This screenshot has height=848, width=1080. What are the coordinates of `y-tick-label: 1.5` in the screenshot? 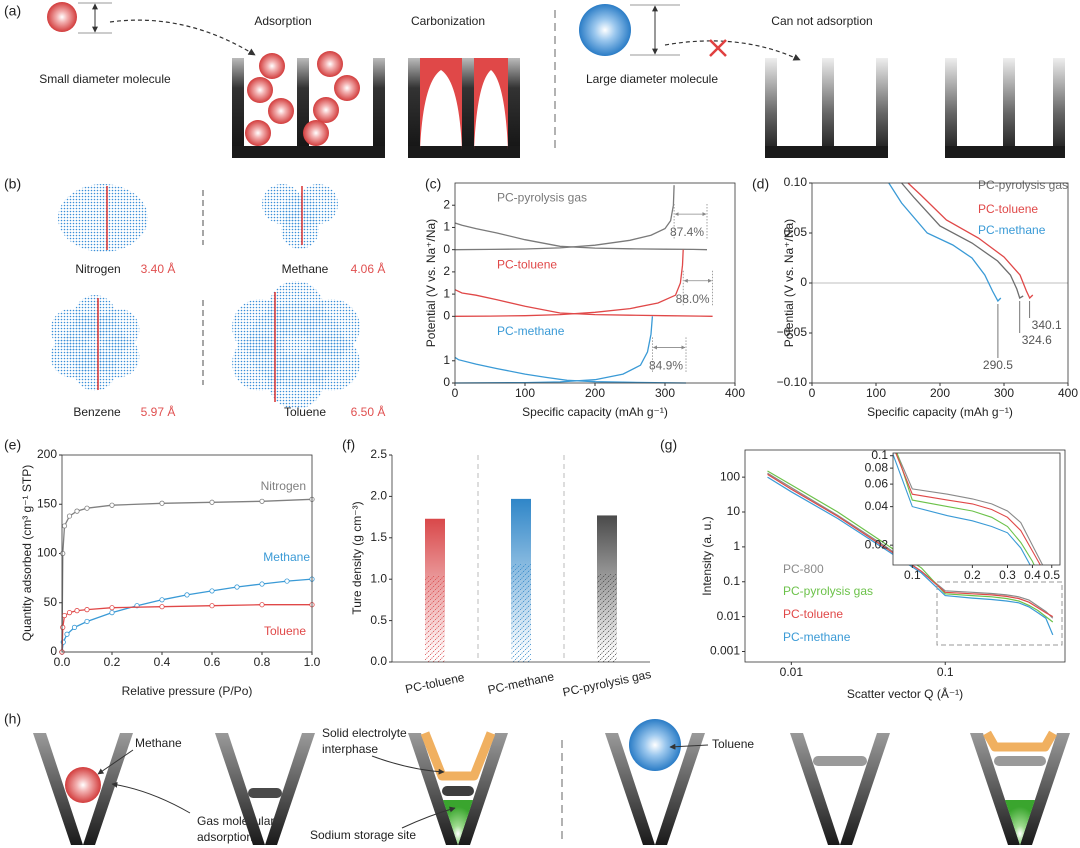 It's located at (378, 537).